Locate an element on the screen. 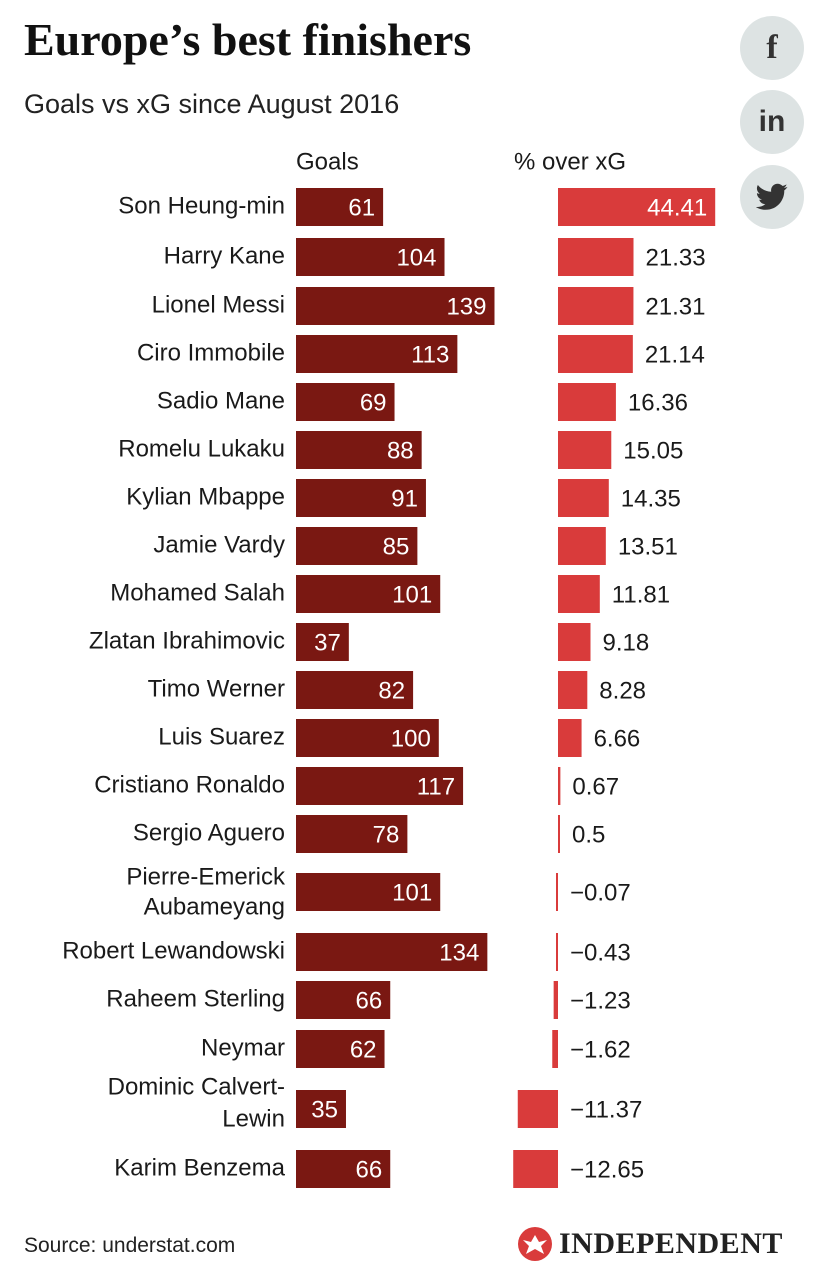 The width and height of the screenshot is (828, 1271). goals-value-label: 113 is located at coordinates (430, 354).